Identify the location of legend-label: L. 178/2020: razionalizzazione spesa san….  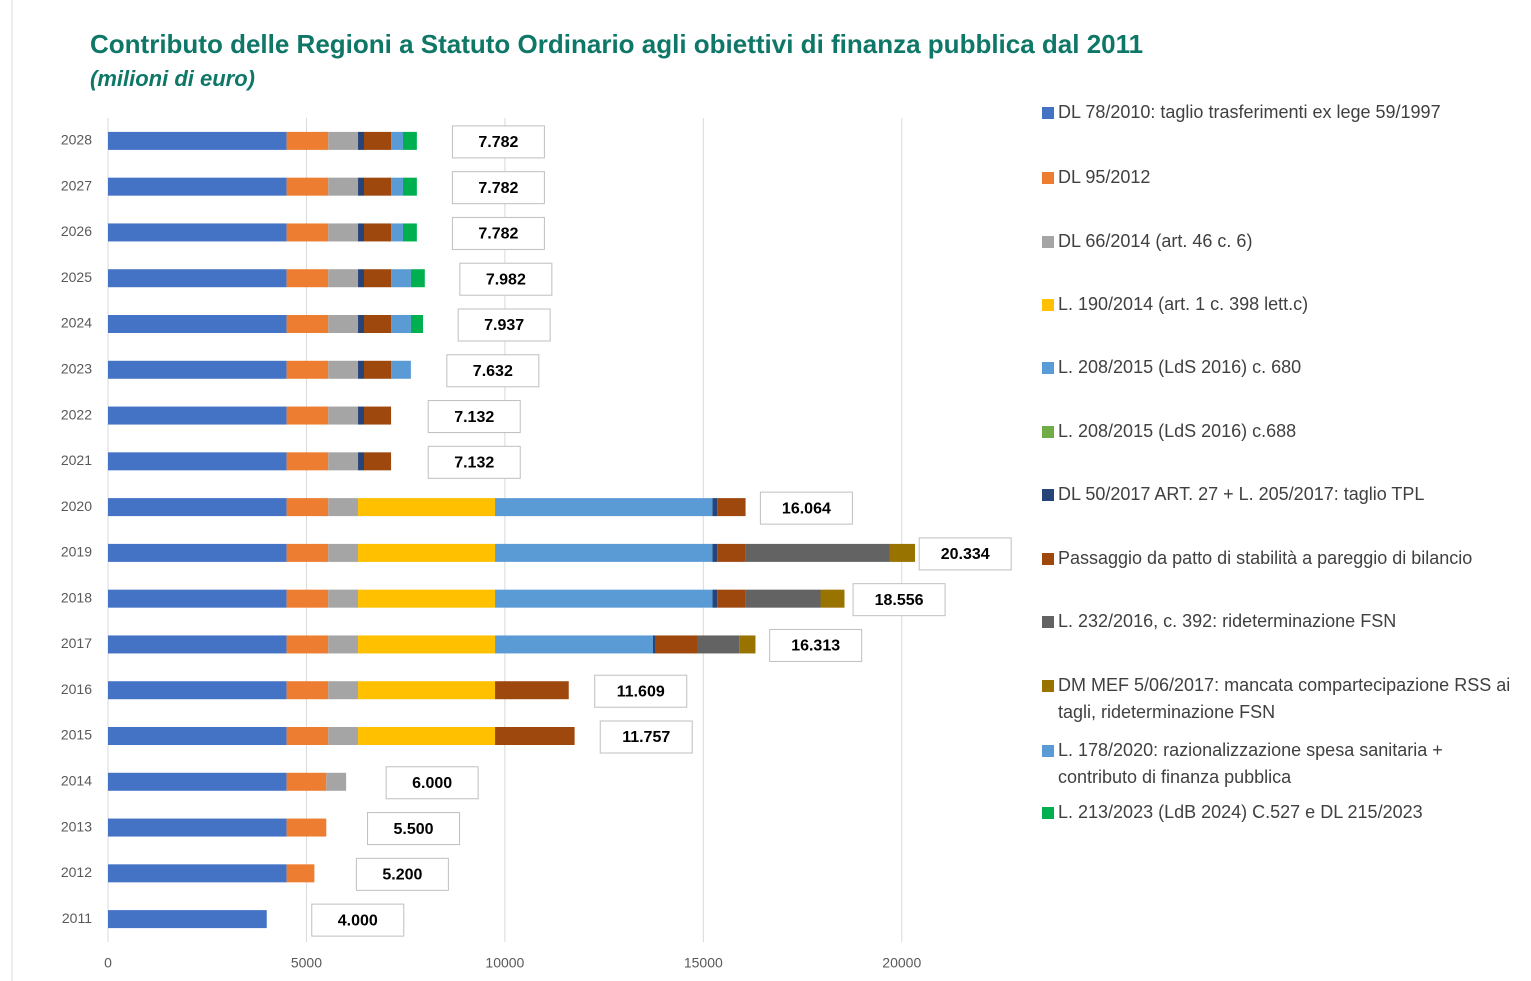
(1250, 763).